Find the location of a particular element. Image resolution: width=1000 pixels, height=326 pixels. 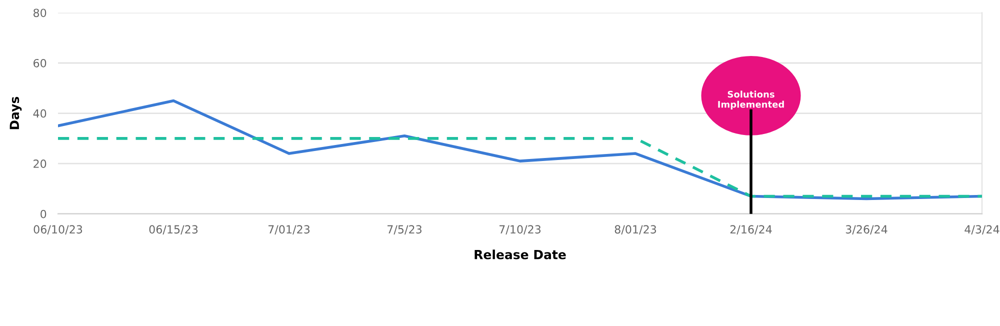

y-tick-label: 60 is located at coordinates (40, 63).